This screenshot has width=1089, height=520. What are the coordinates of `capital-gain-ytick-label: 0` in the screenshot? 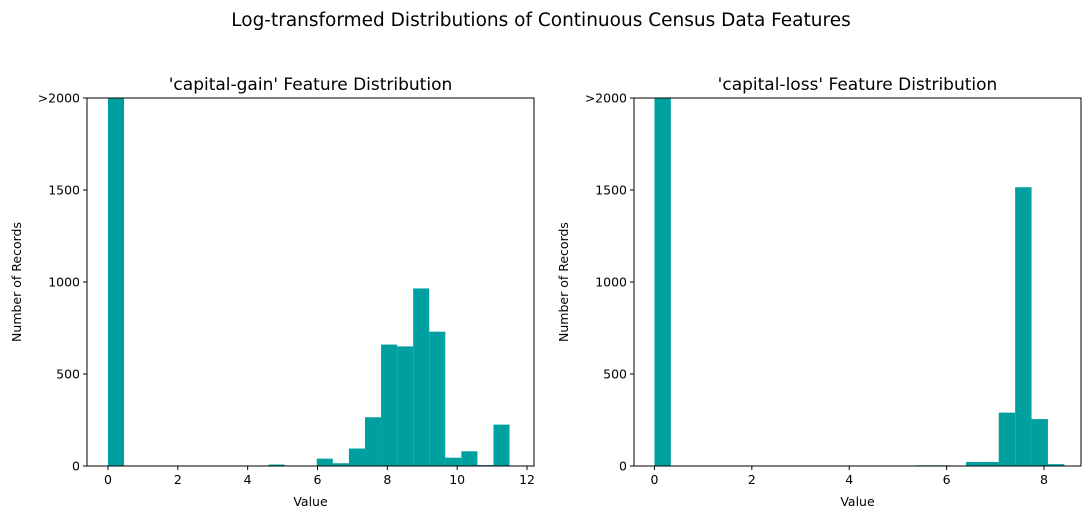 It's located at (76, 466).